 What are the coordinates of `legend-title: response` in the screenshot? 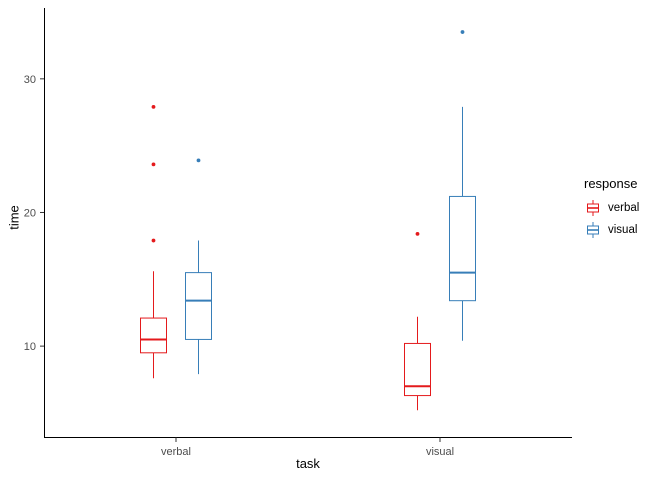 It's located at (611, 183).